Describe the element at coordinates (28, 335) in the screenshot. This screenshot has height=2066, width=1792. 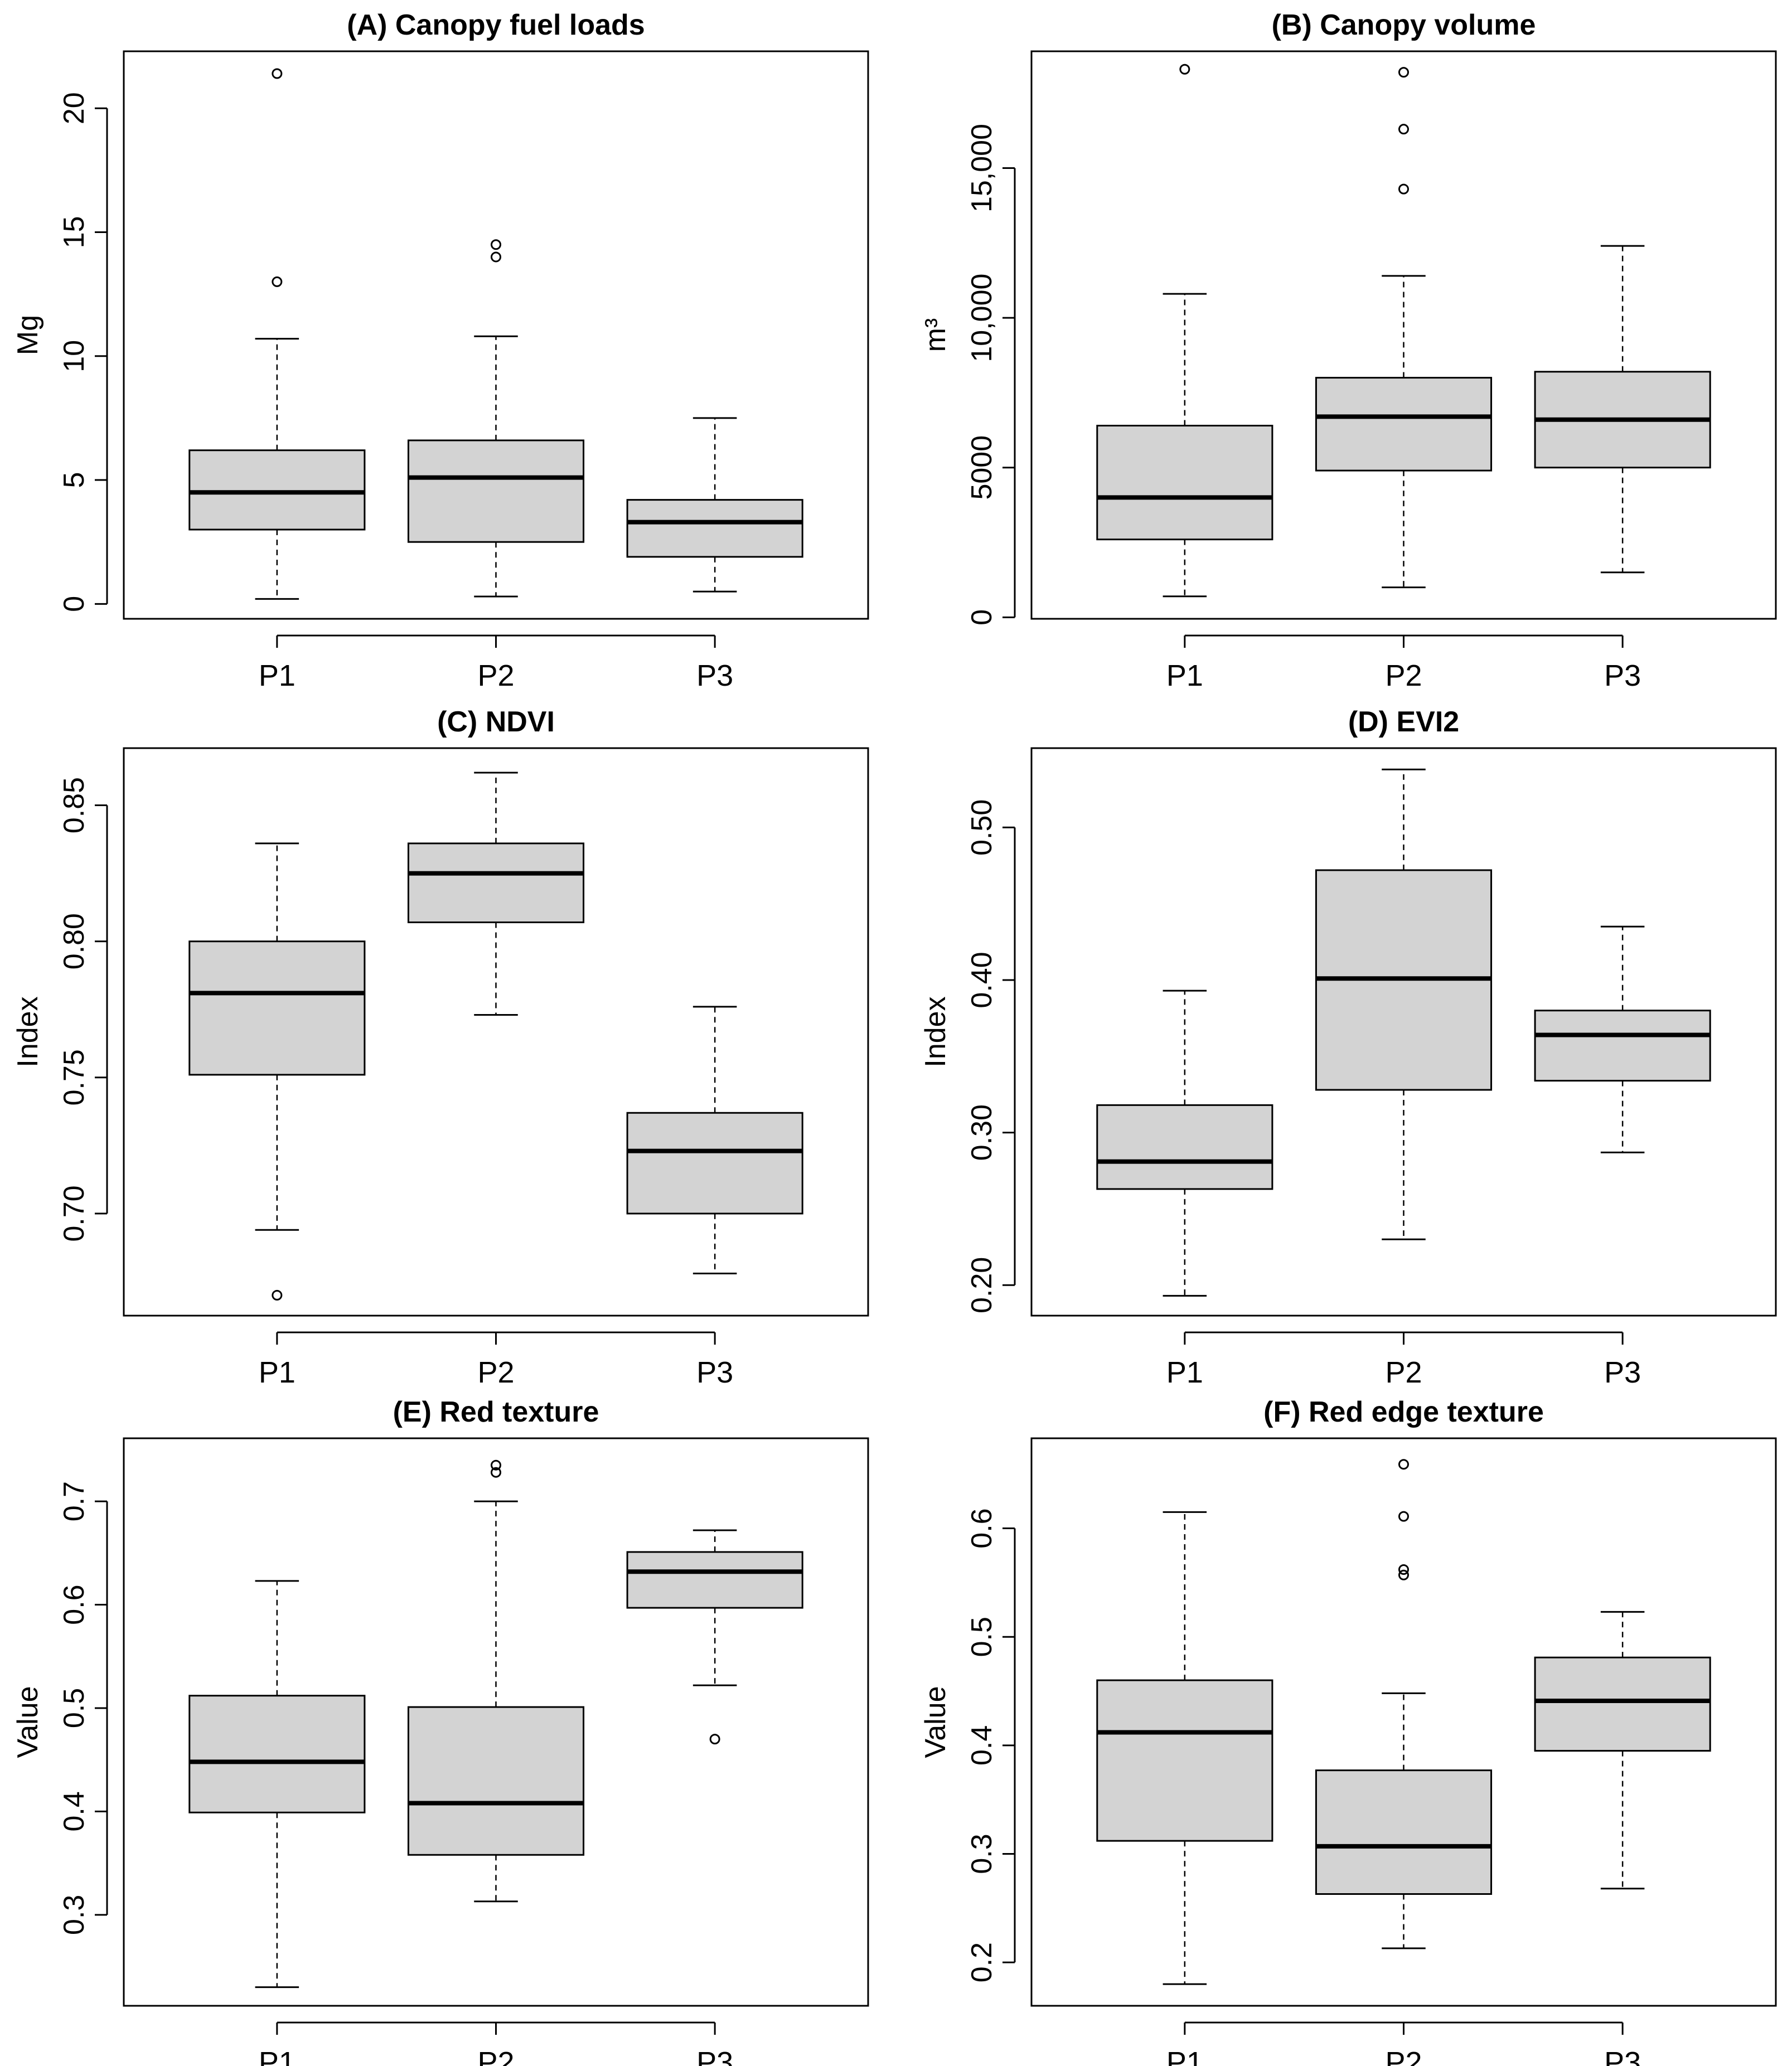
I see `y-axis-label: Mg` at that location.